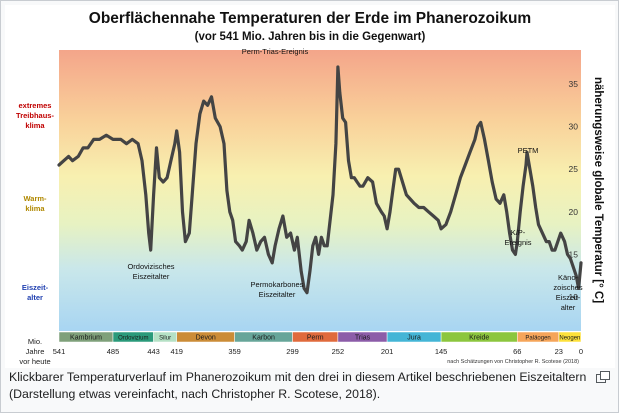  Describe the element at coordinates (574, 212) in the screenshot. I see `y-tick-label: 20` at that location.